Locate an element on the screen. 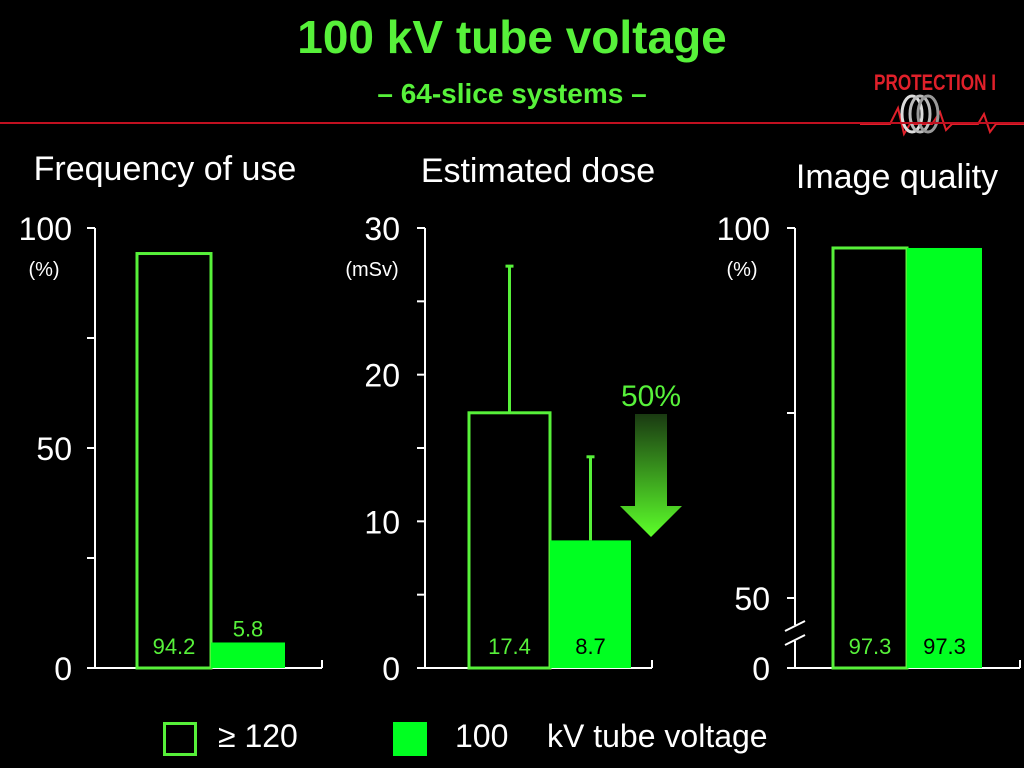 This screenshot has width=1024, height=768. chart1-y-tick-label: 50 is located at coordinates (54, 449).